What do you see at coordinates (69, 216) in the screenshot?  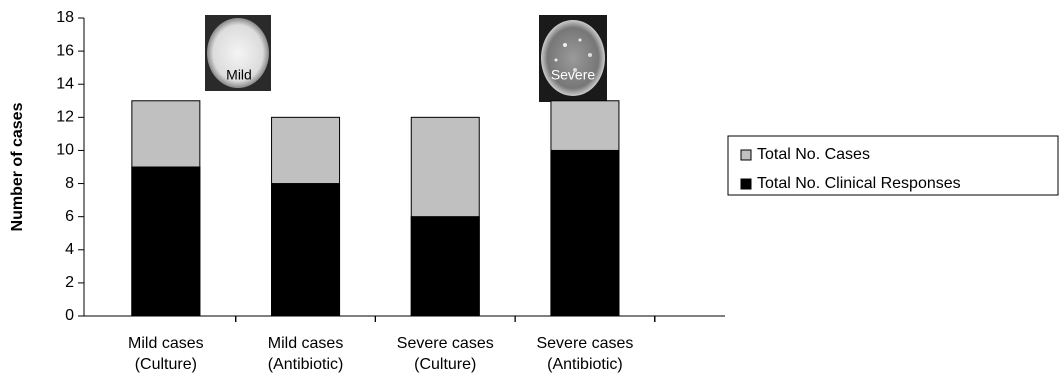 I see `y-tick-label: 6` at bounding box center [69, 216].